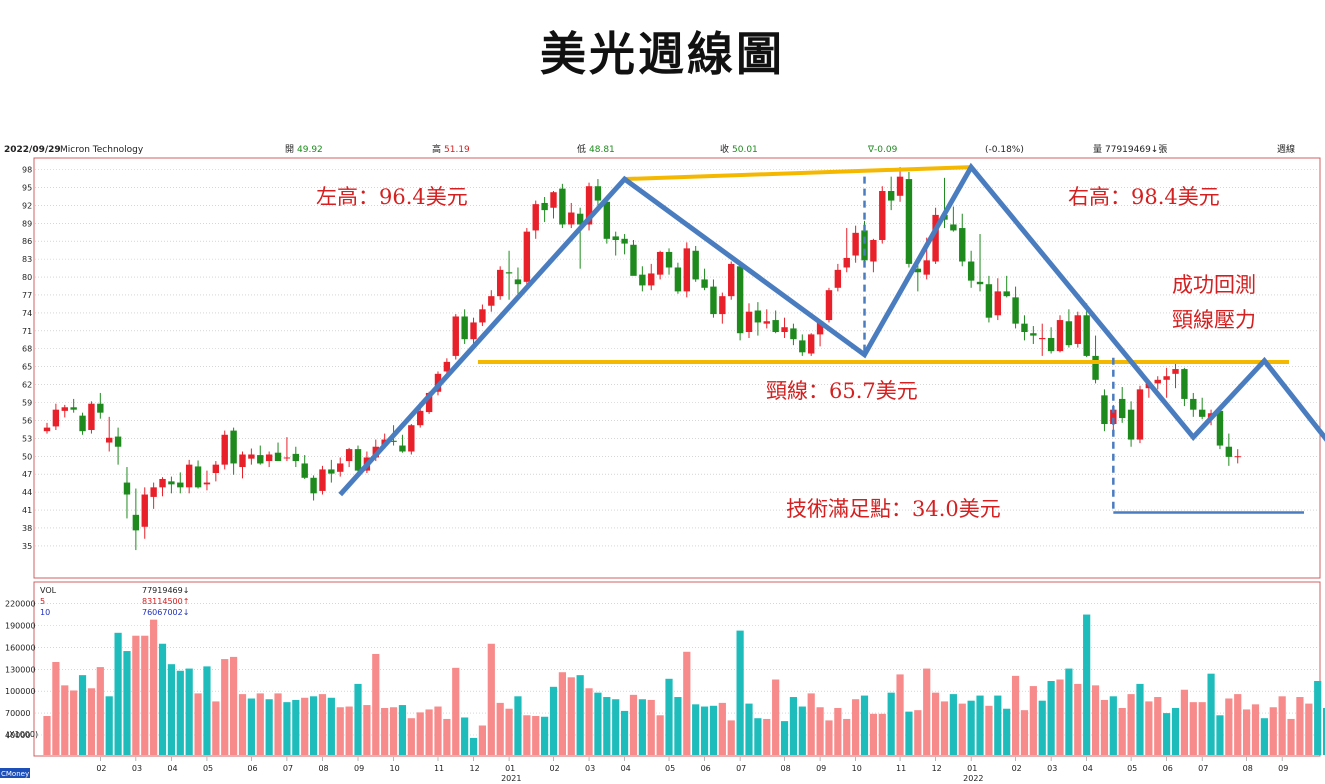  What do you see at coordinates (15, 773) in the screenshot?
I see `brand-badge` at bounding box center [15, 773].